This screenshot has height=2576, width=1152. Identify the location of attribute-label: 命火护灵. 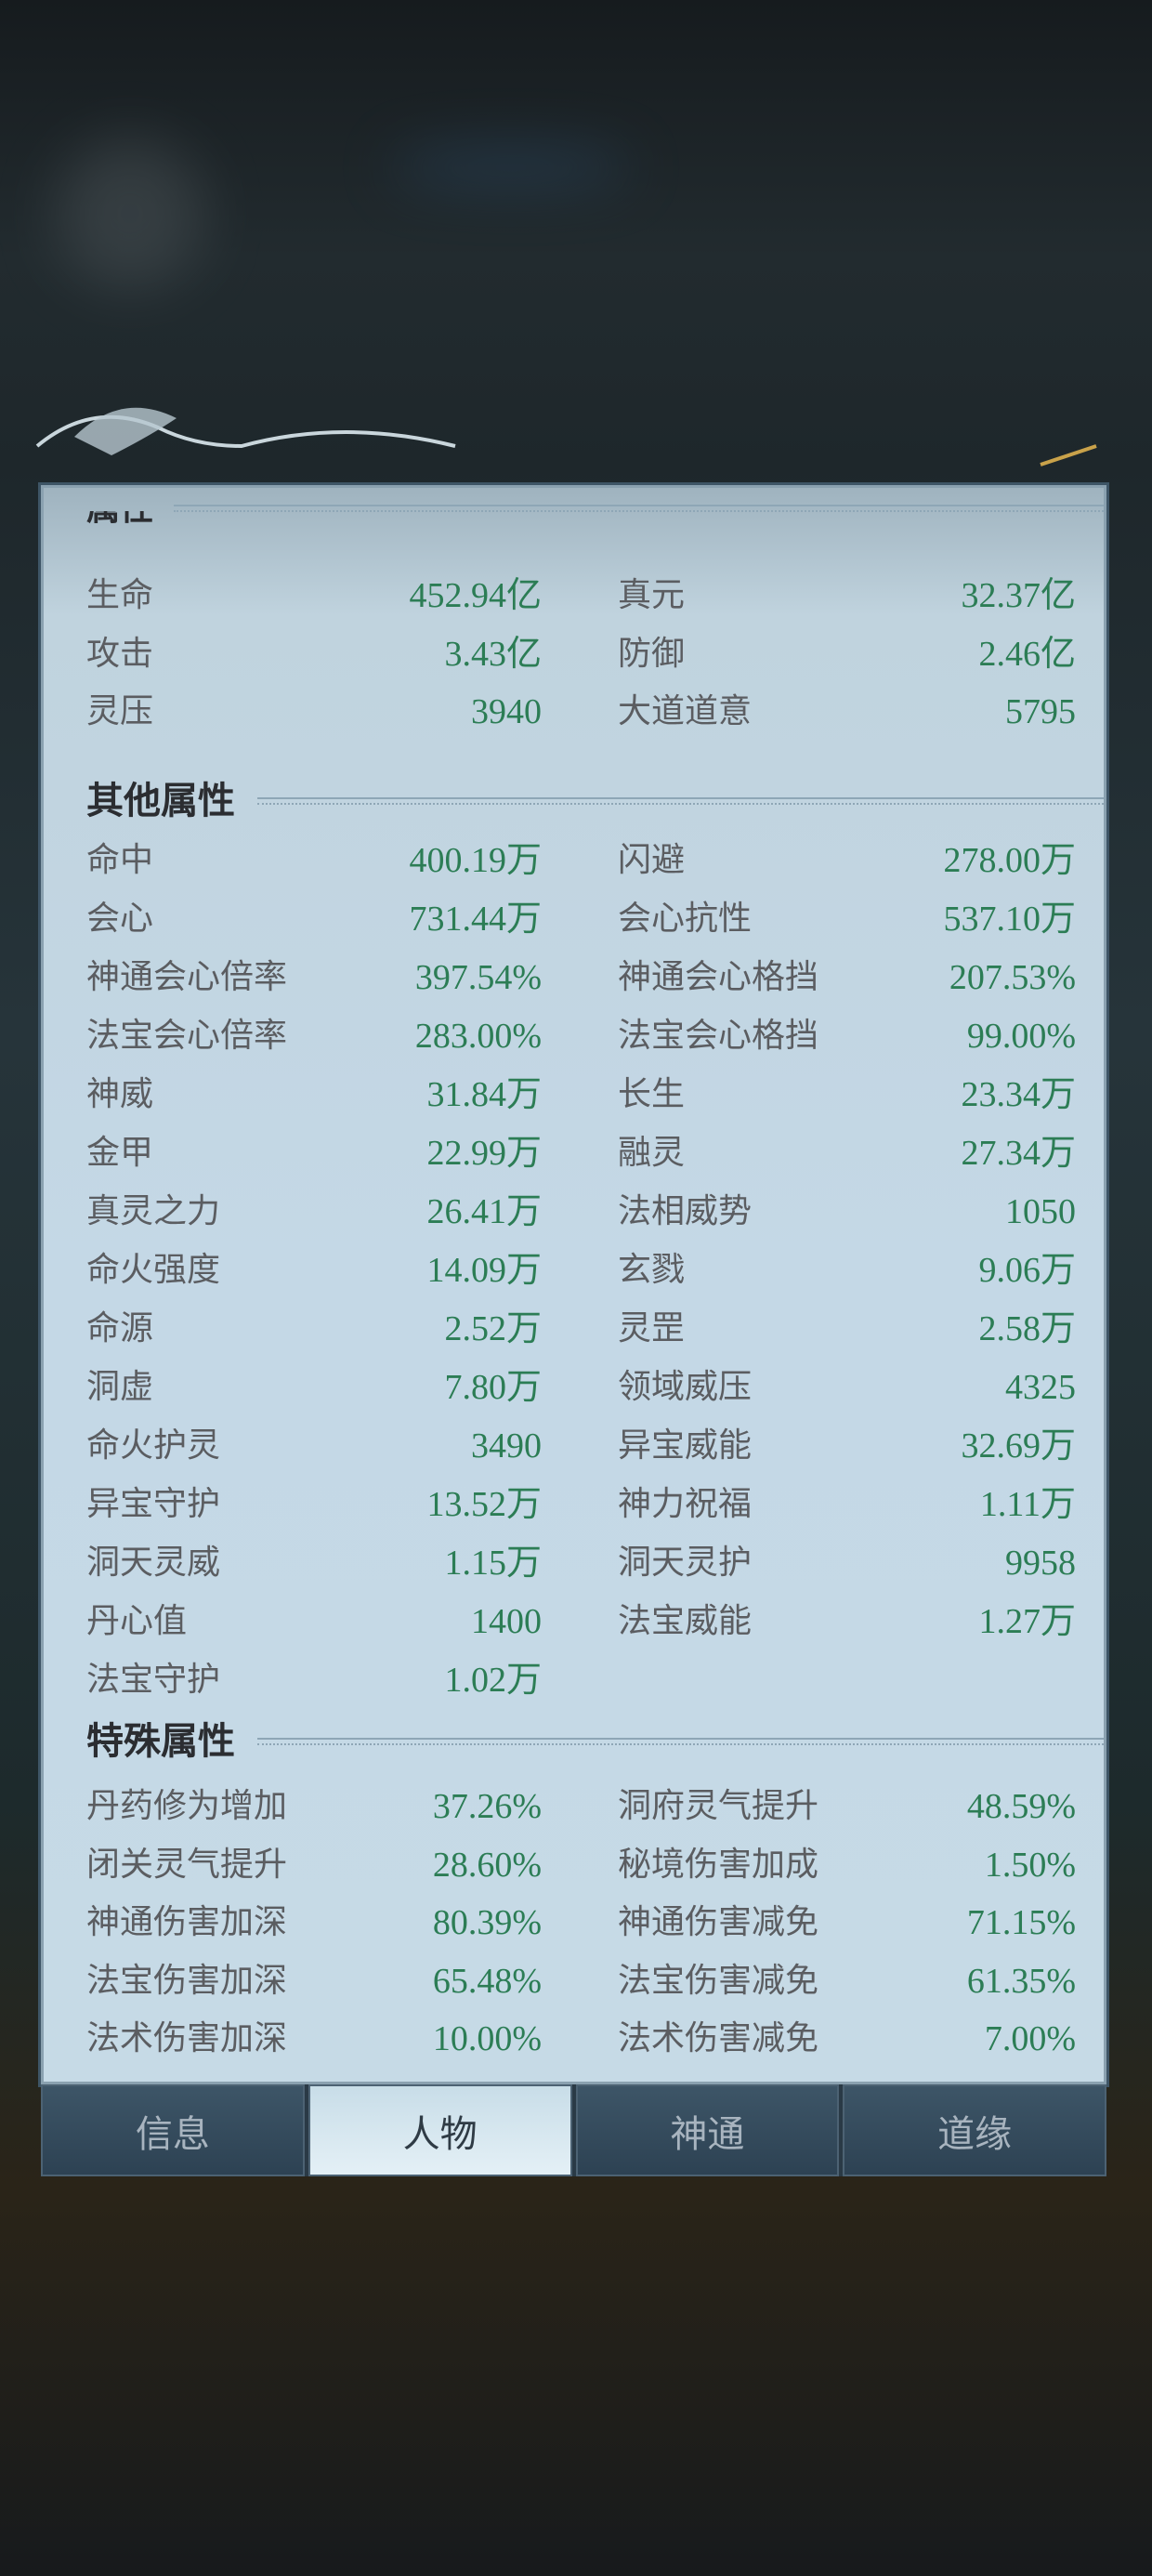
(153, 1445).